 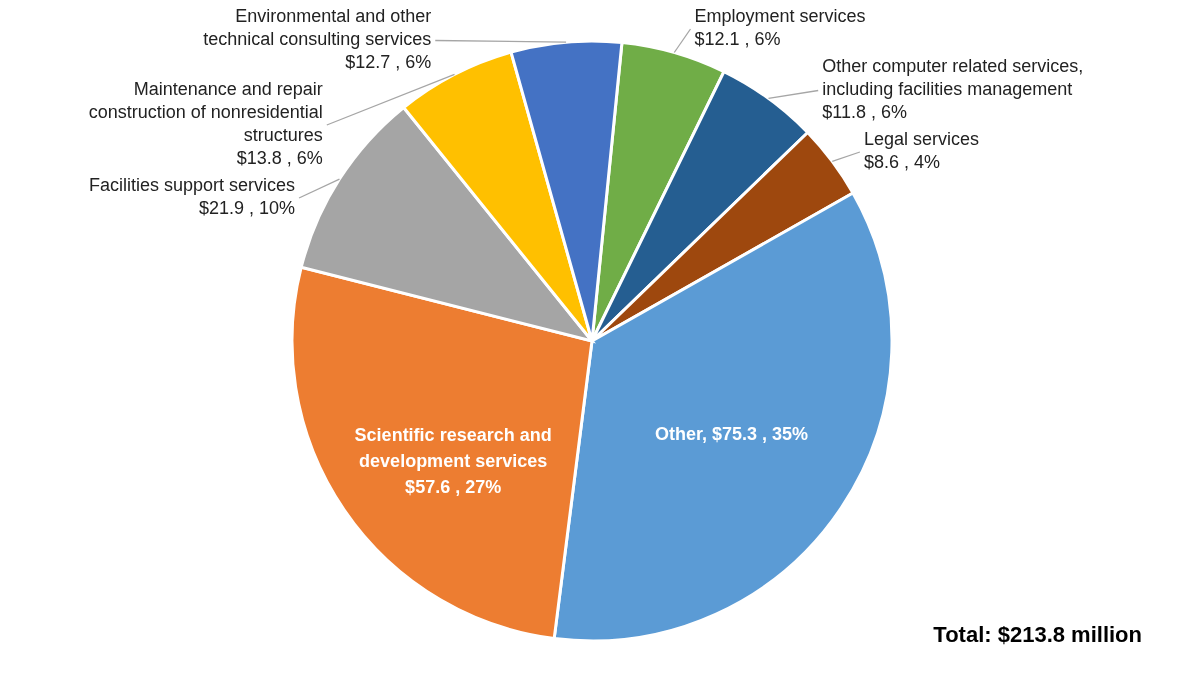 What do you see at coordinates (780, 16) in the screenshot?
I see `slice-label: Employment services` at bounding box center [780, 16].